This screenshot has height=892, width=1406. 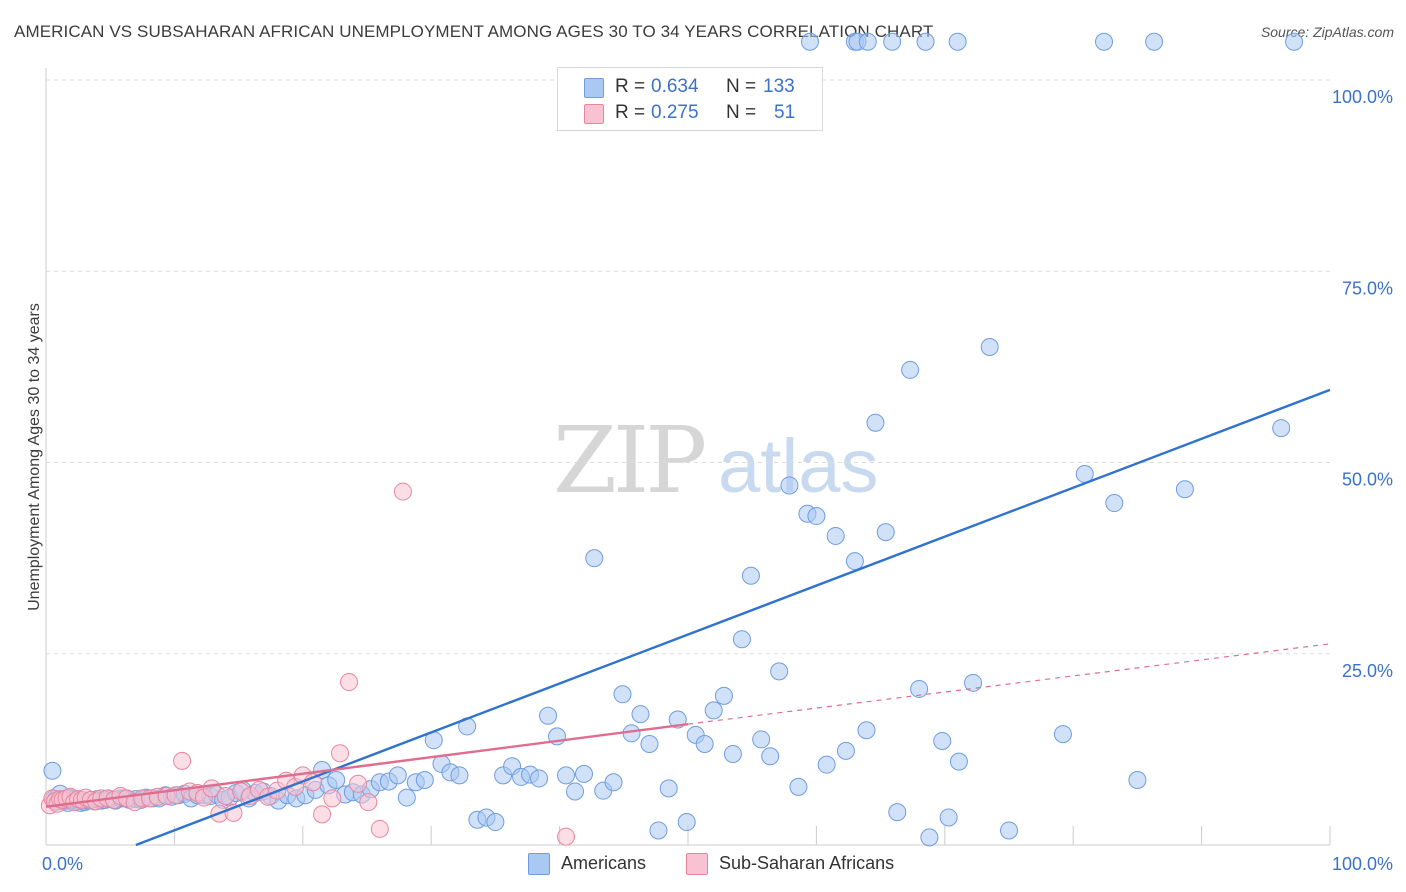 What do you see at coordinates (594, 114) in the screenshot?
I see `legend-swatch-subsaharan` at bounding box center [594, 114].